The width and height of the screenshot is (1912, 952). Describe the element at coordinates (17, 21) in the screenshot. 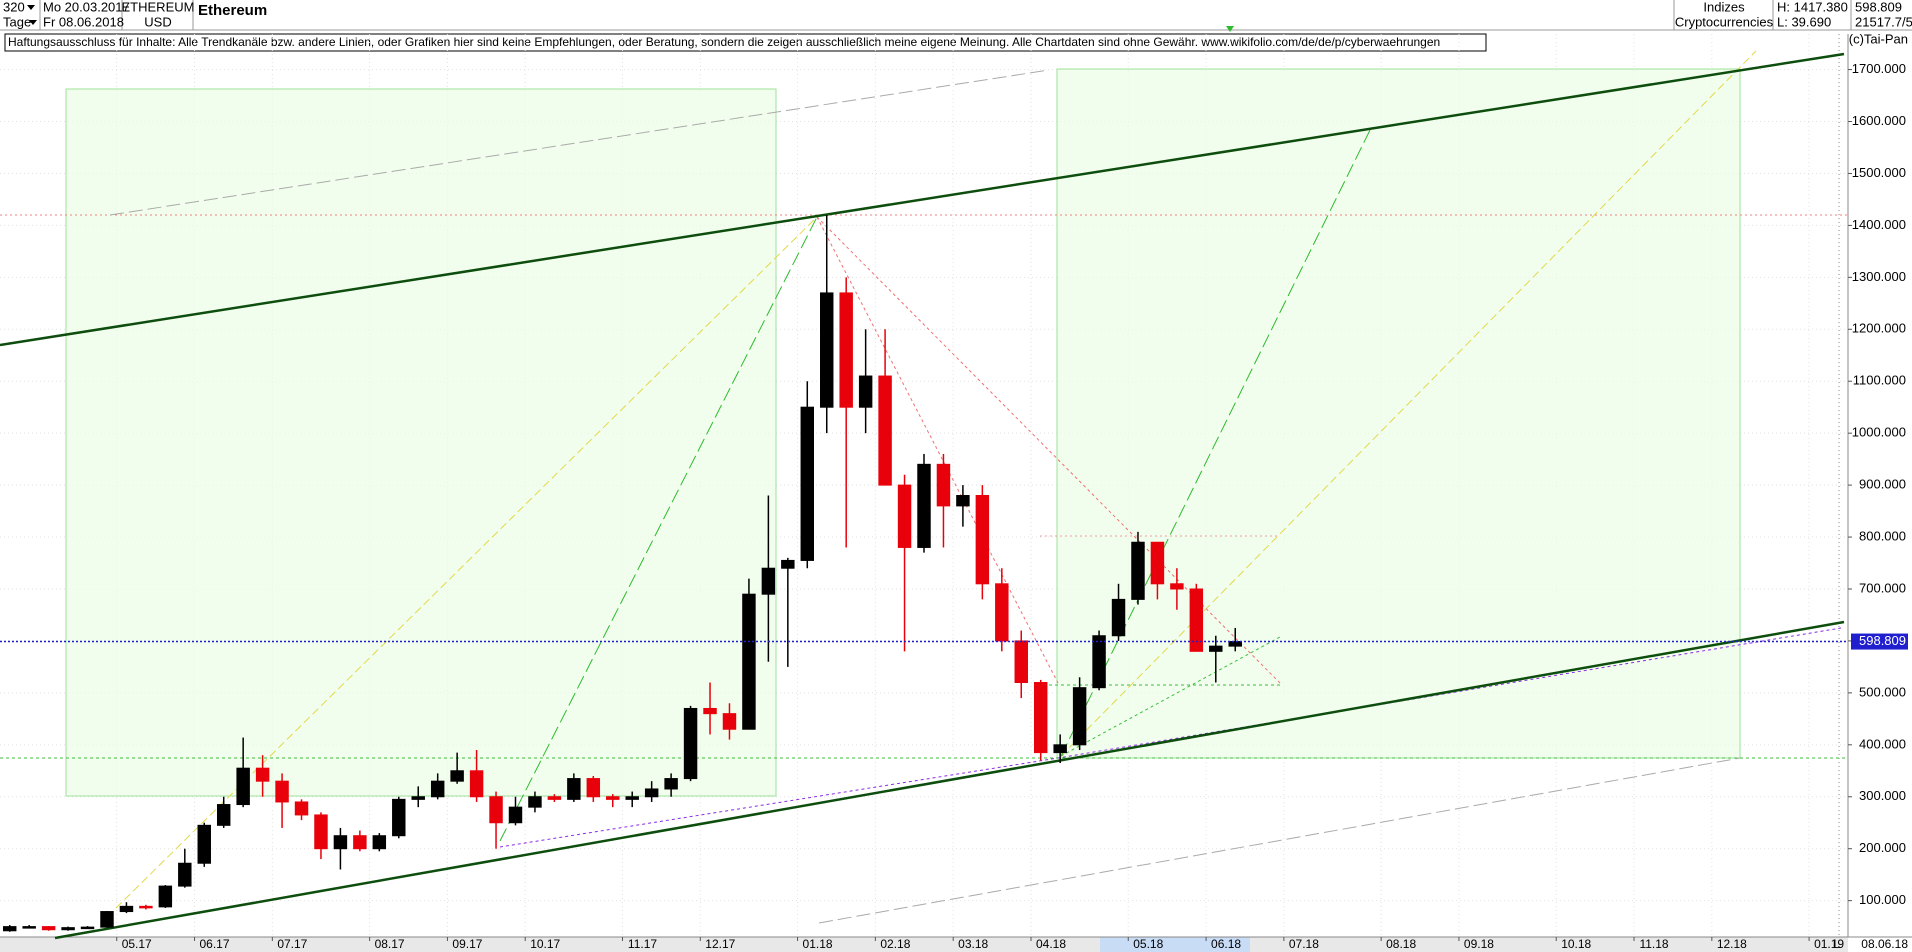

I see `interval-select: Tage` at that location.